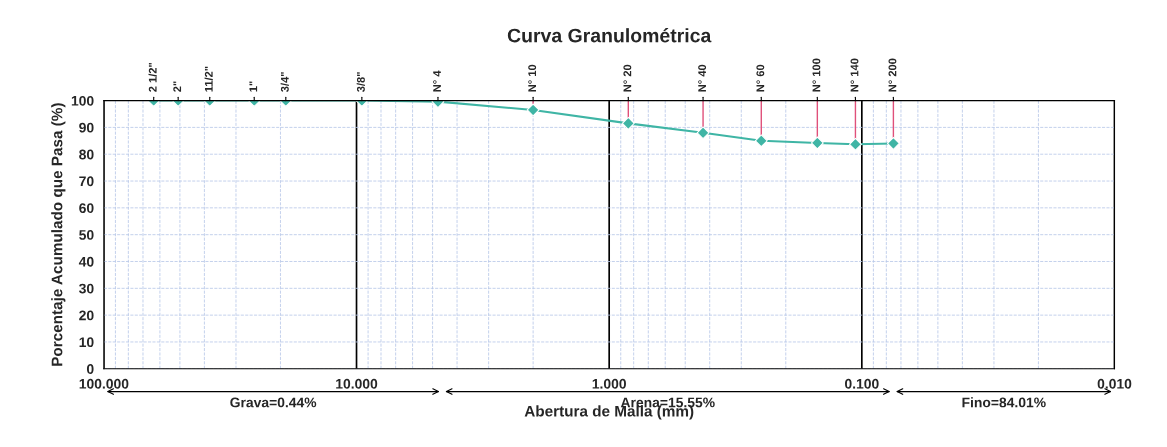 This screenshot has width=1167, height=447. What do you see at coordinates (892, 75) in the screenshot?
I see `annotation: N° 200` at bounding box center [892, 75].